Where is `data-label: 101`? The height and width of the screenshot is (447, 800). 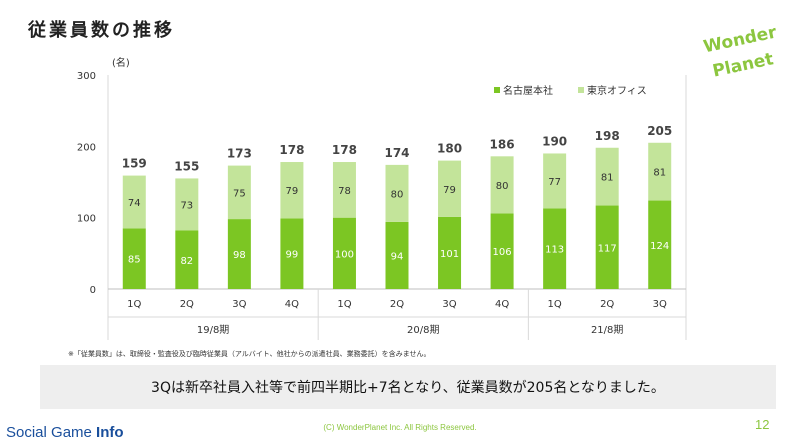 data-label: 101 is located at coordinates (449, 254).